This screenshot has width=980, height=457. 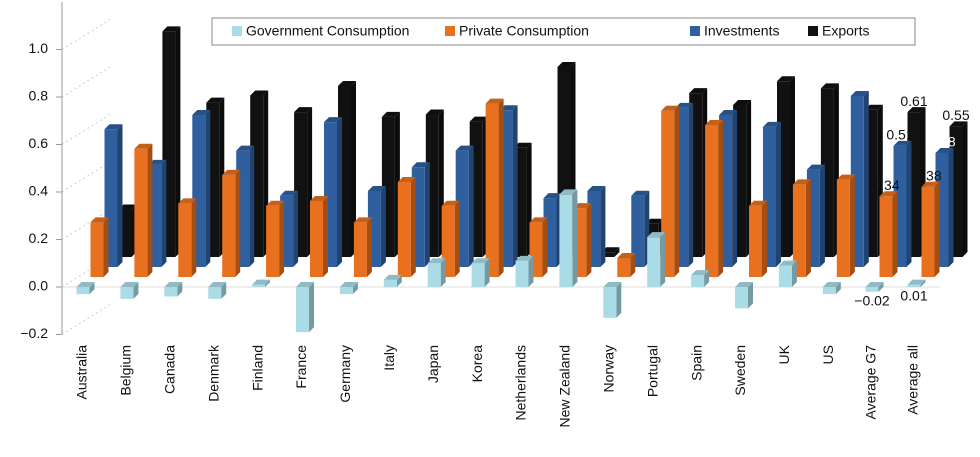 What do you see at coordinates (652, 371) in the screenshot?
I see `x-tick-label: Portugal` at bounding box center [652, 371].